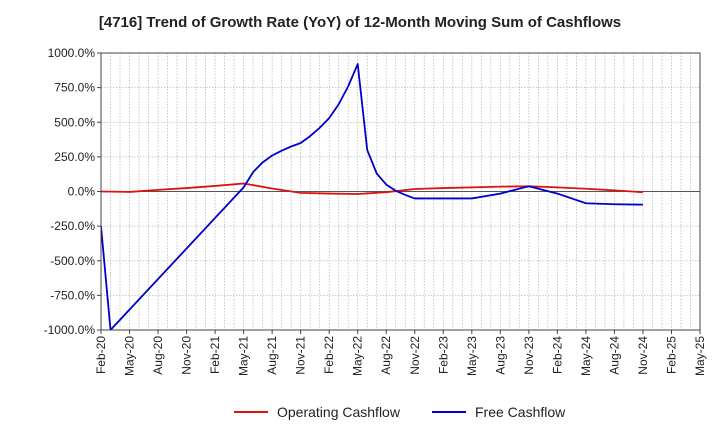  What do you see at coordinates (158, 355) in the screenshot?
I see `x-tick-label: Aug-20` at bounding box center [158, 355].